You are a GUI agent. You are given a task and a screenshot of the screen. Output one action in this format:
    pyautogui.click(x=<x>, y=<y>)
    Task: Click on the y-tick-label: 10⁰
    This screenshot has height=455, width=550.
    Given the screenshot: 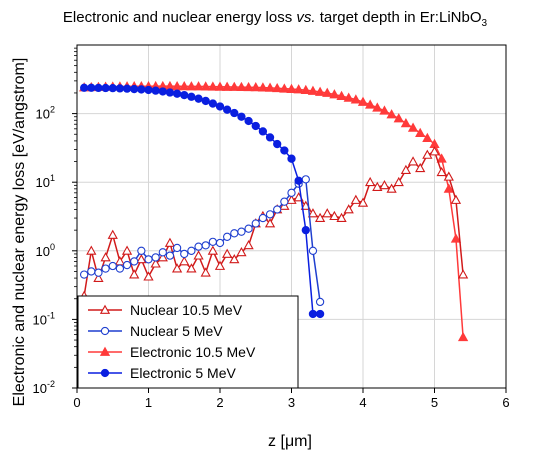 What is the action you would take?
    pyautogui.click(x=45, y=250)
    